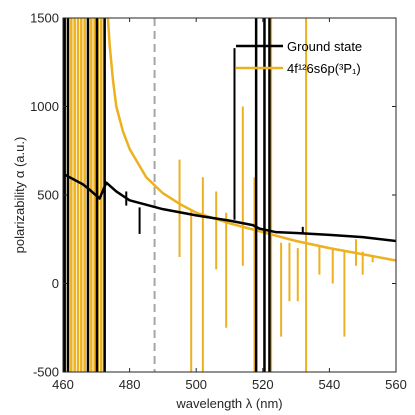 This screenshot has height=415, width=415. I want to click on x-tick-label: 560, so click(396, 384).